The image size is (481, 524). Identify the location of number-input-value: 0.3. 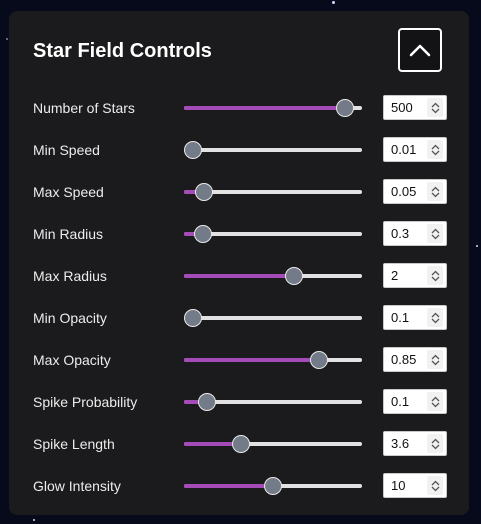
(400, 233).